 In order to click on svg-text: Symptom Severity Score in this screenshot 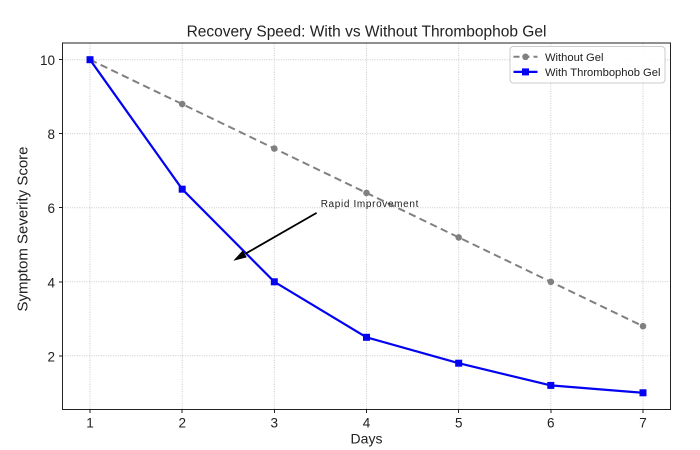, I will do `click(23, 228)`.